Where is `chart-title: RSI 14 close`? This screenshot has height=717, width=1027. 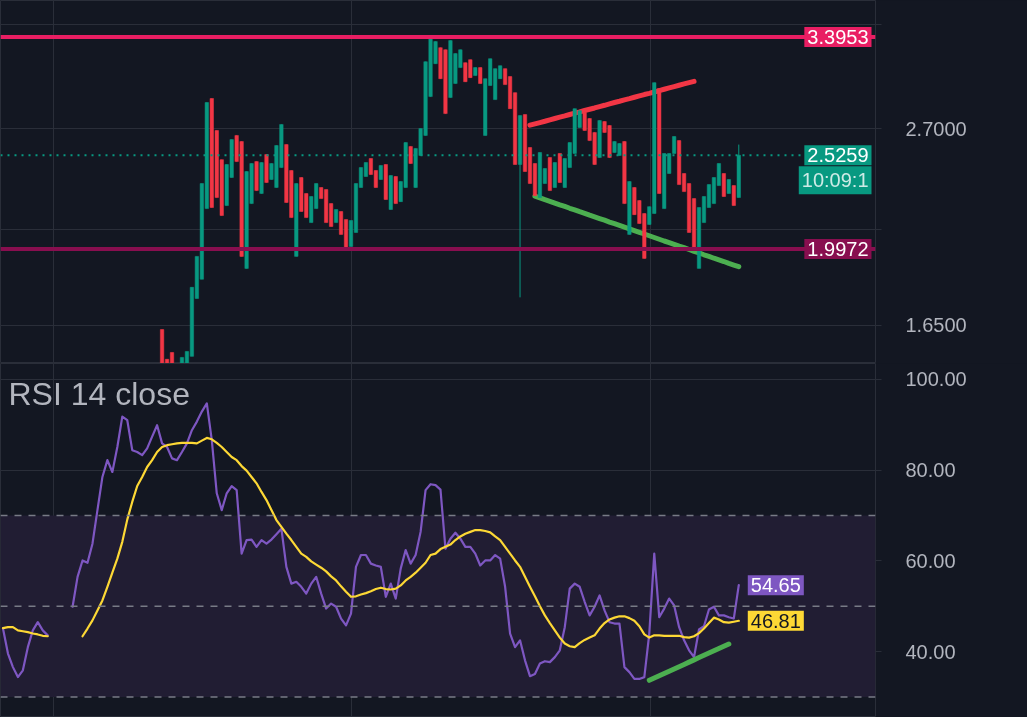 chart-title: RSI 14 close is located at coordinates (99, 393).